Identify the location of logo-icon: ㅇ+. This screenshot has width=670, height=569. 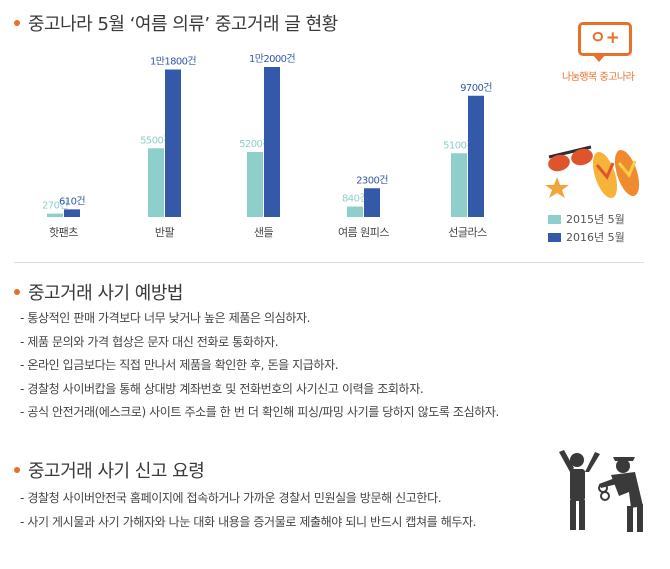
(605, 39).